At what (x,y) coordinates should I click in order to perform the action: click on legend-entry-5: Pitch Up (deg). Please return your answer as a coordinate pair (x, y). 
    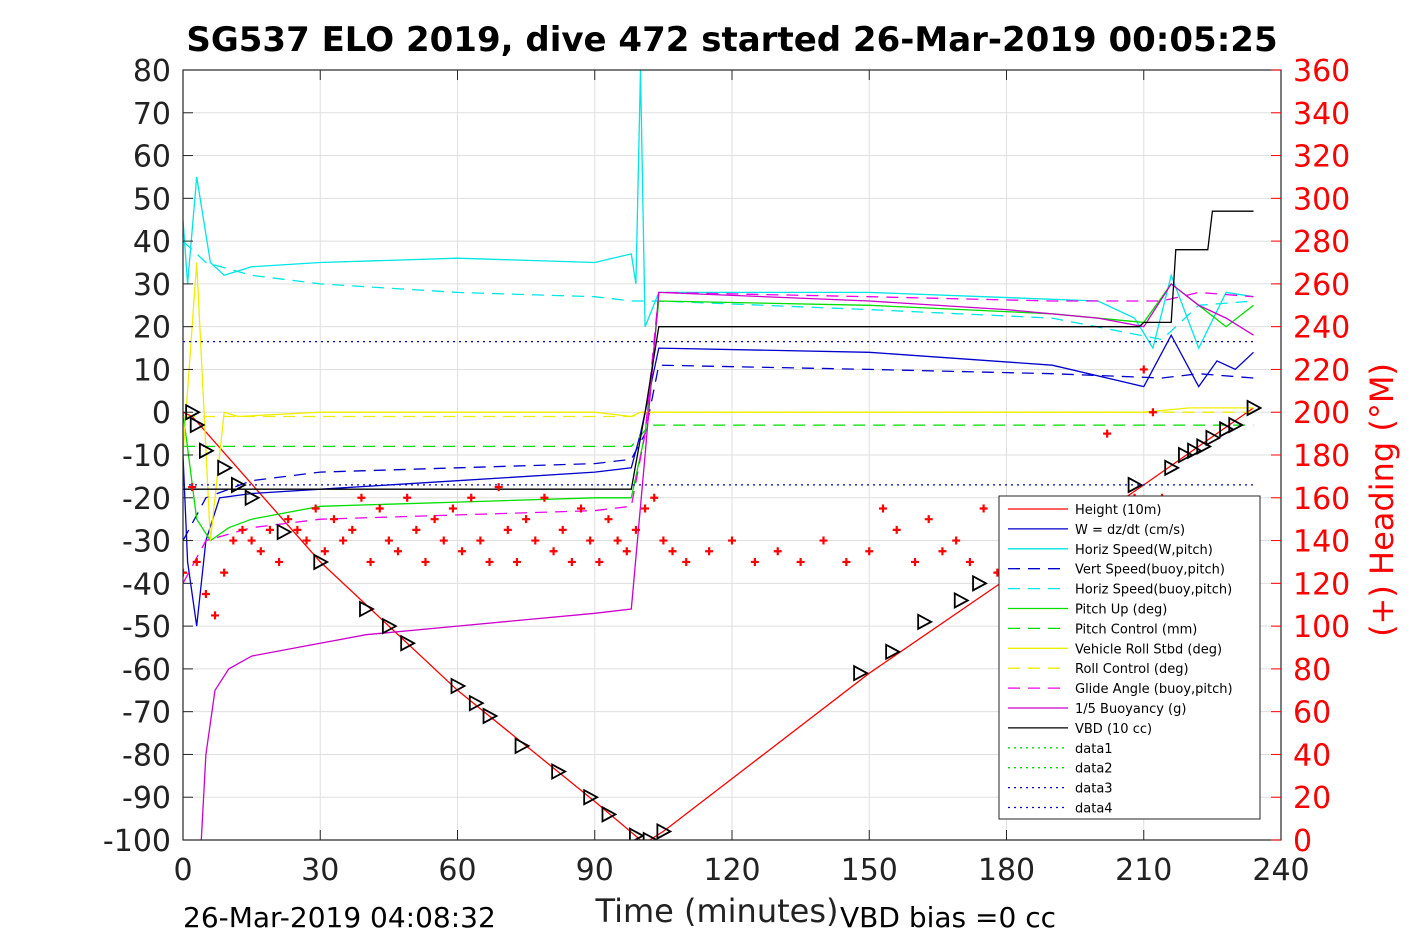
    Looking at the image, I should click on (1121, 610).